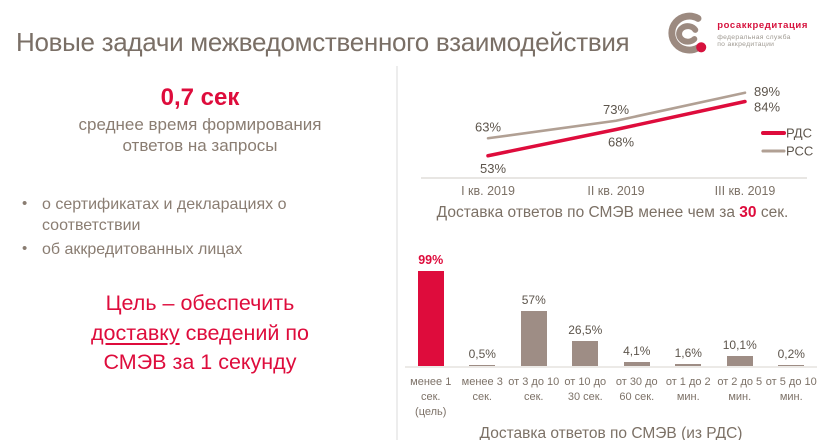 The height and width of the screenshot is (440, 820). I want to click on bar-column: 57%, so click(534, 305).